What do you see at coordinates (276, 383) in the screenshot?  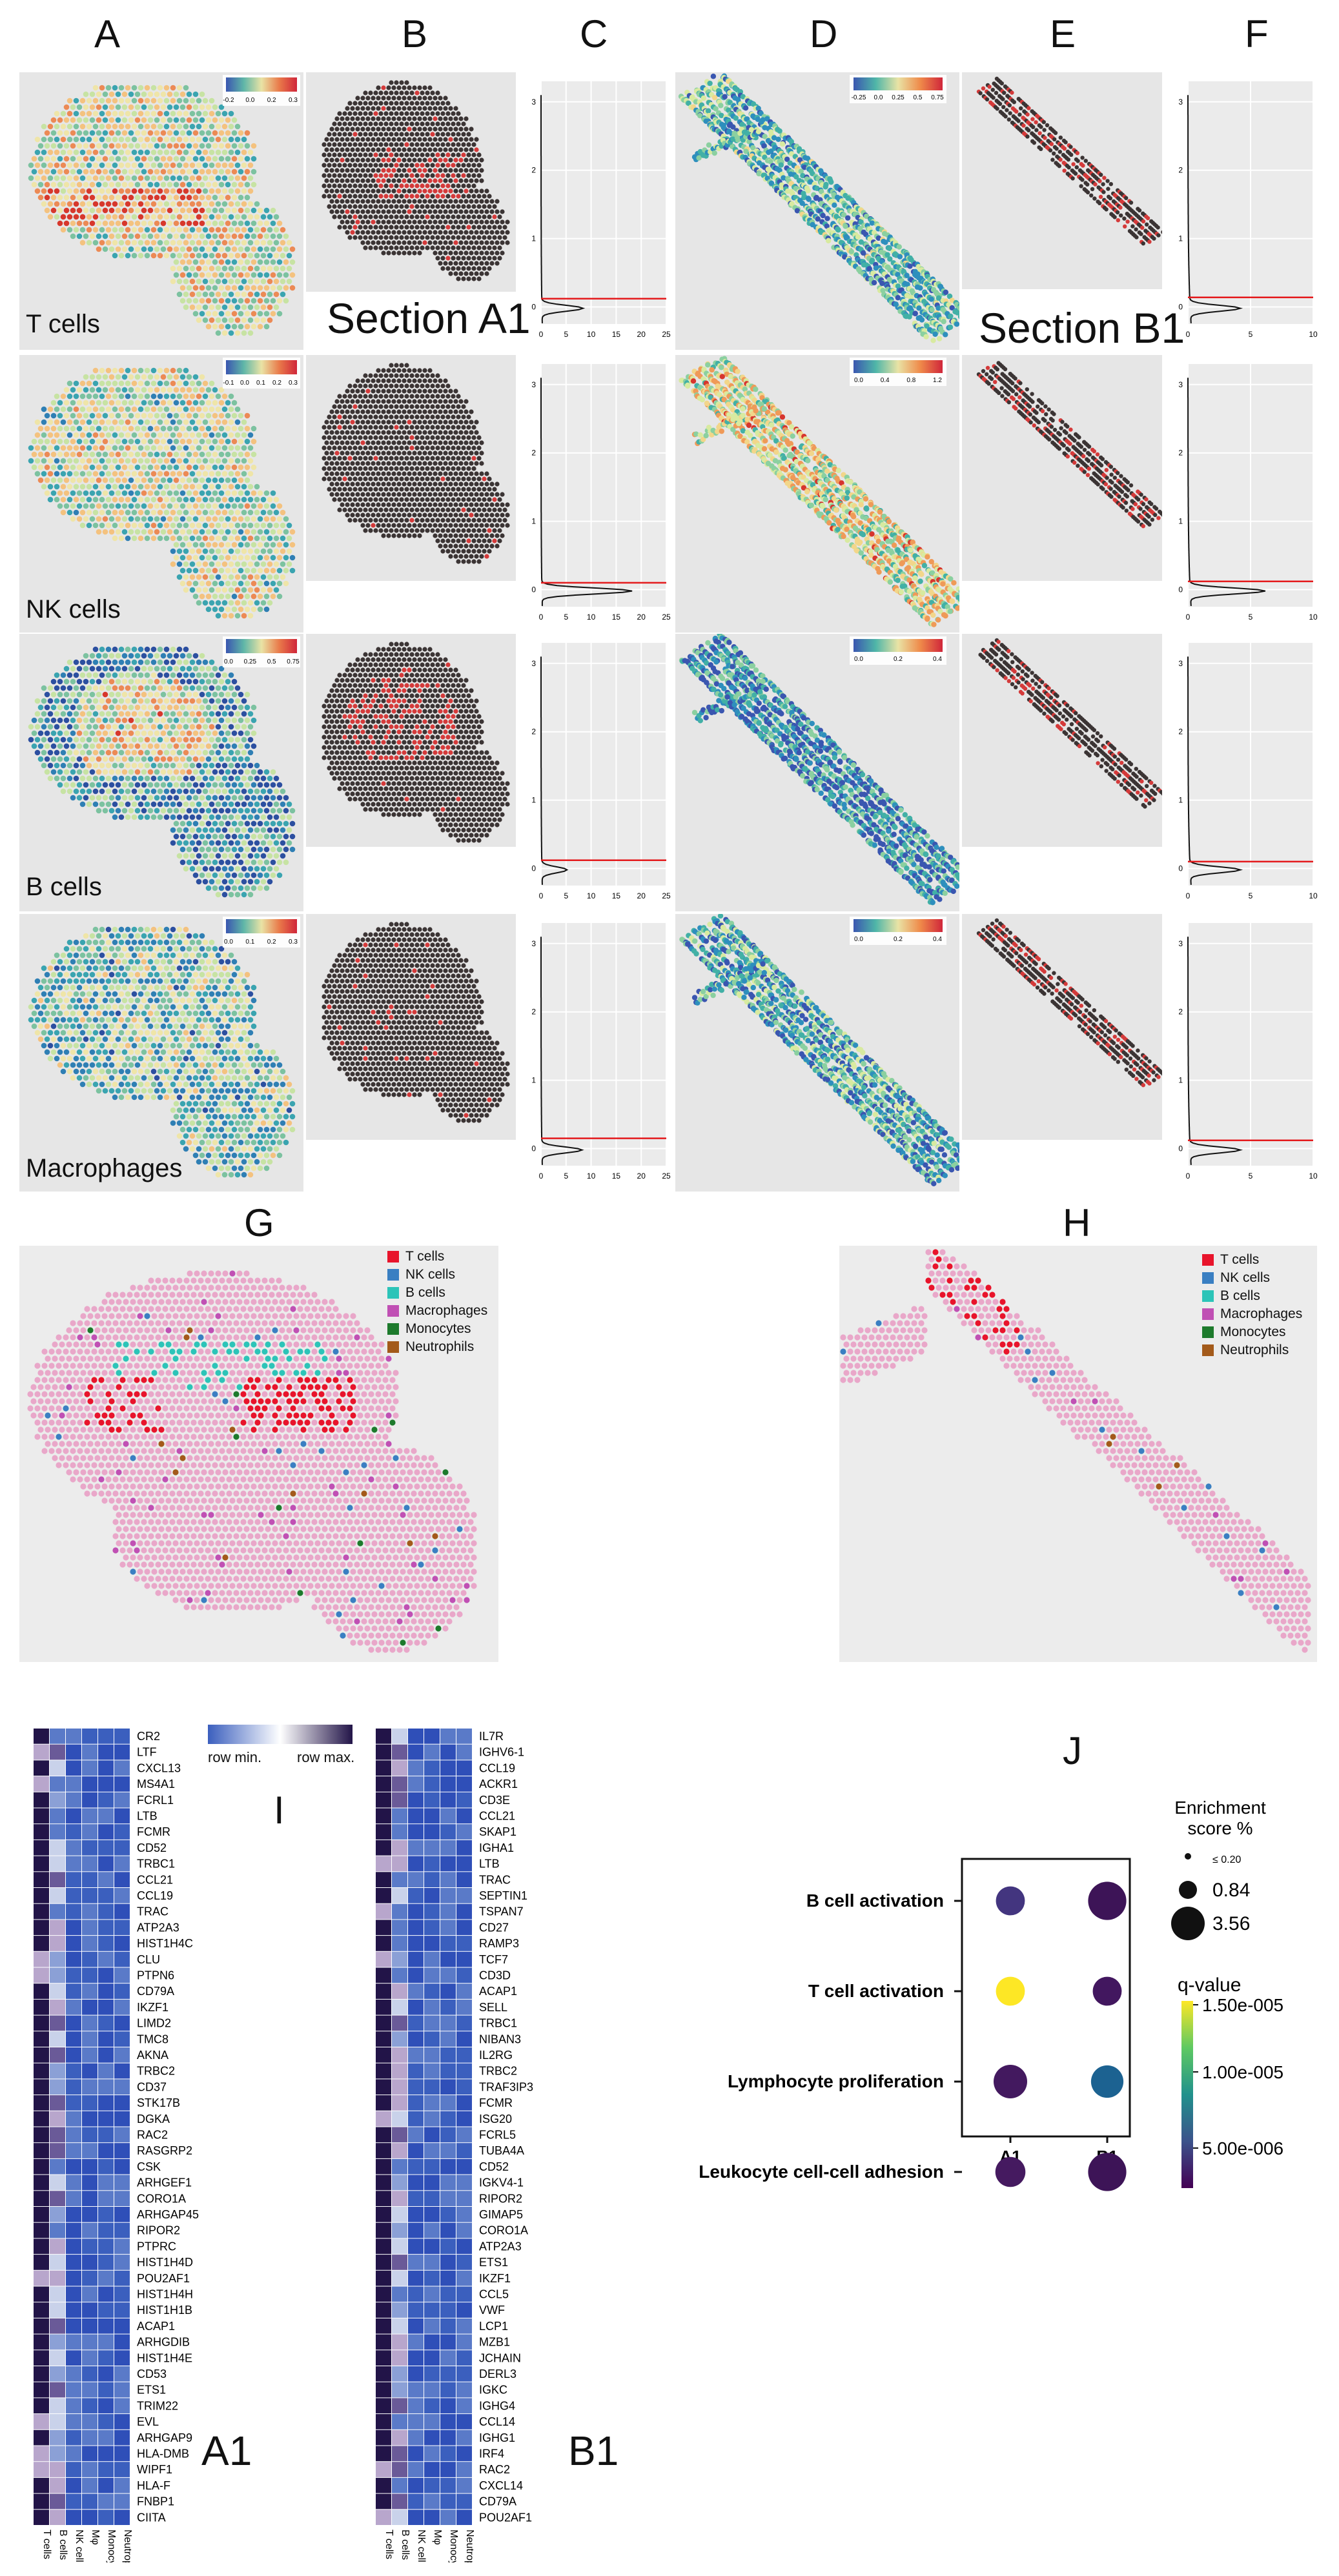 I see `colorbar-tick: 0.2` at bounding box center [276, 383].